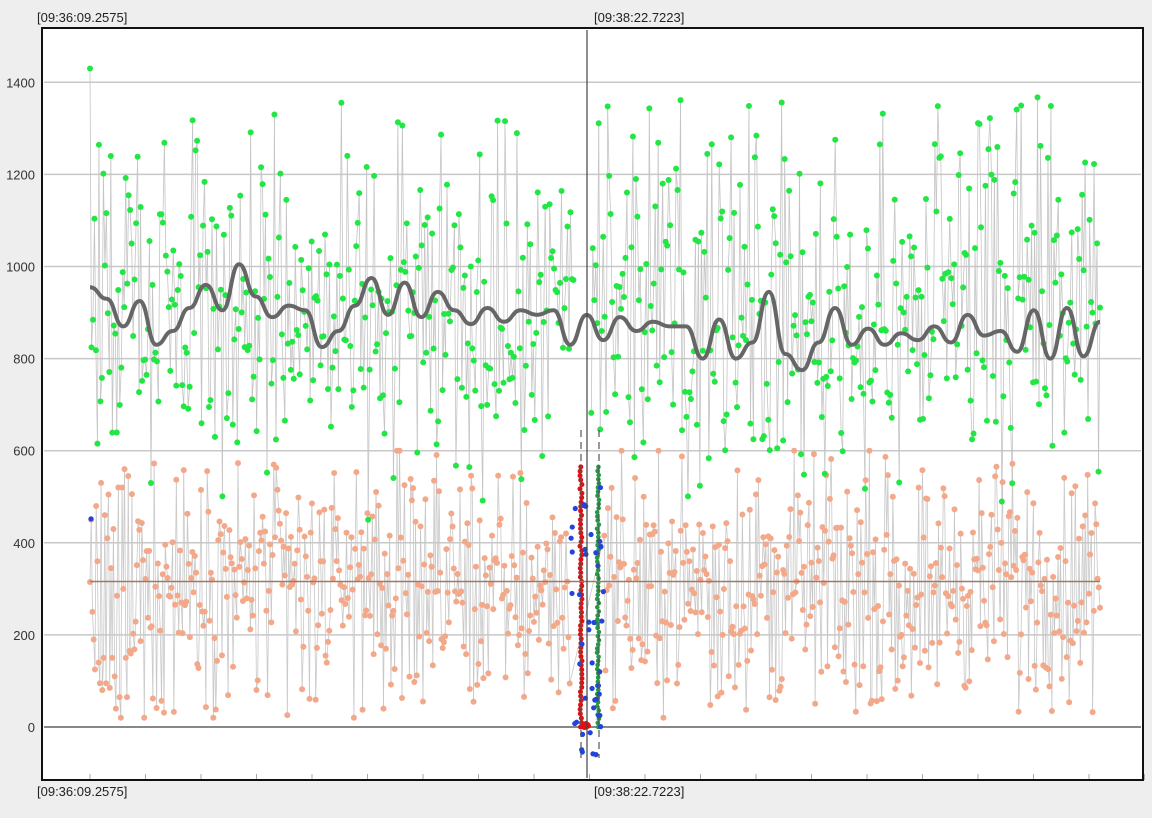  Describe the element at coordinates (31, 727) in the screenshot. I see `y-tick-label-0: 0` at that location.